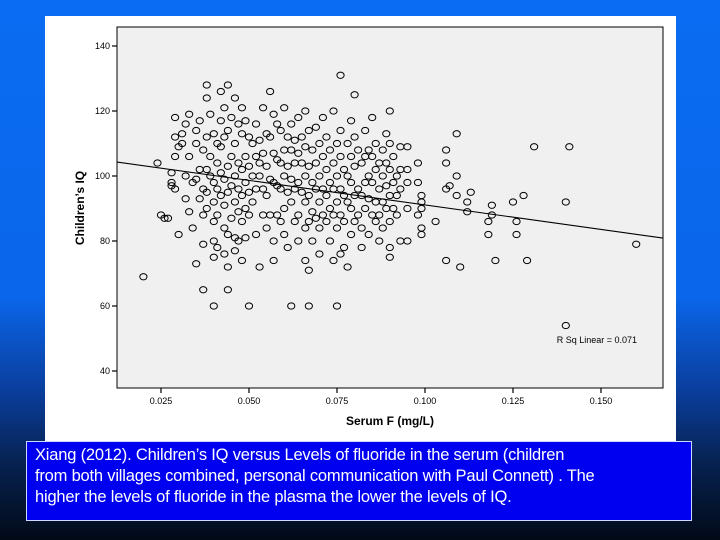 This screenshot has height=540, width=720. I want to click on y-tick-label: 140, so click(102, 46).